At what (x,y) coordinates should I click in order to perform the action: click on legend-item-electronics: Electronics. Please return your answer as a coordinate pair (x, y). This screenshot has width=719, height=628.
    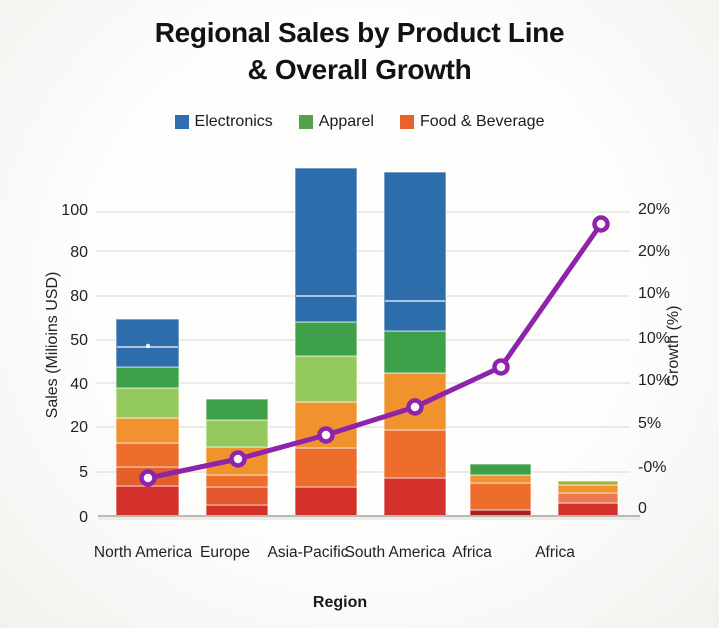
    Looking at the image, I should click on (223, 122).